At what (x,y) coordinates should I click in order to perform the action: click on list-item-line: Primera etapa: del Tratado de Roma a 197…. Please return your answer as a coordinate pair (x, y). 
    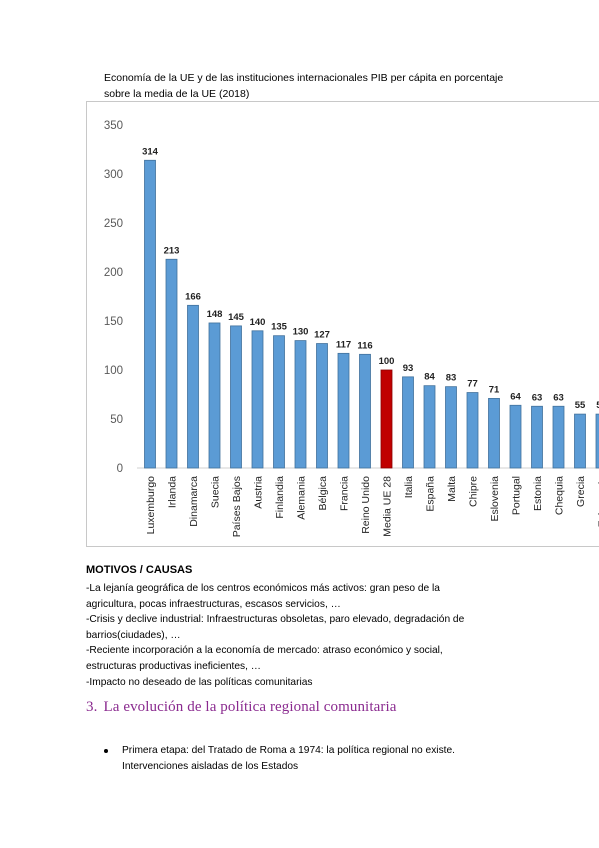
    Looking at the image, I should click on (288, 750).